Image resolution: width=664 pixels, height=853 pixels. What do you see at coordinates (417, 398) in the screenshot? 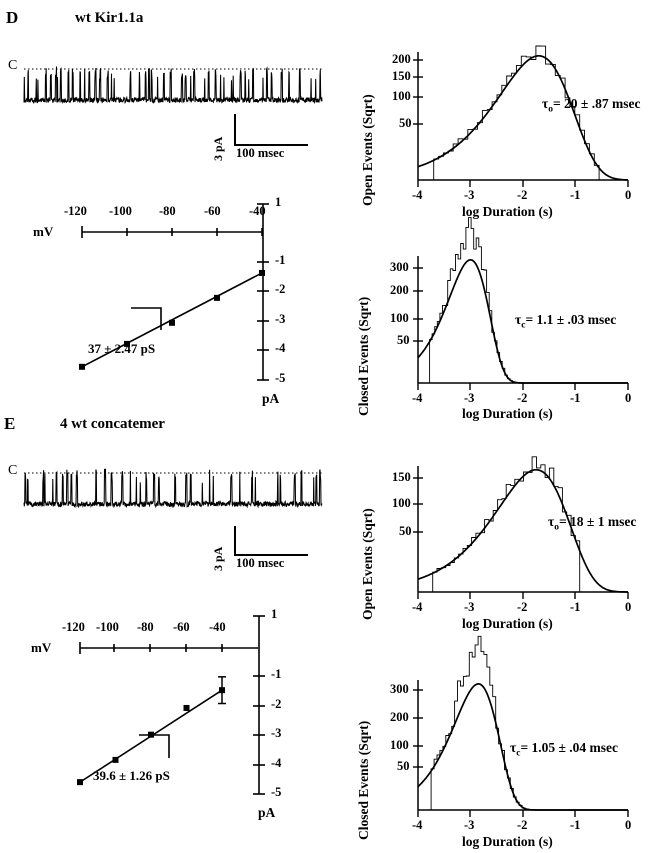
I see `closed-hist-xticklabel-m4-d: -4` at bounding box center [417, 398].